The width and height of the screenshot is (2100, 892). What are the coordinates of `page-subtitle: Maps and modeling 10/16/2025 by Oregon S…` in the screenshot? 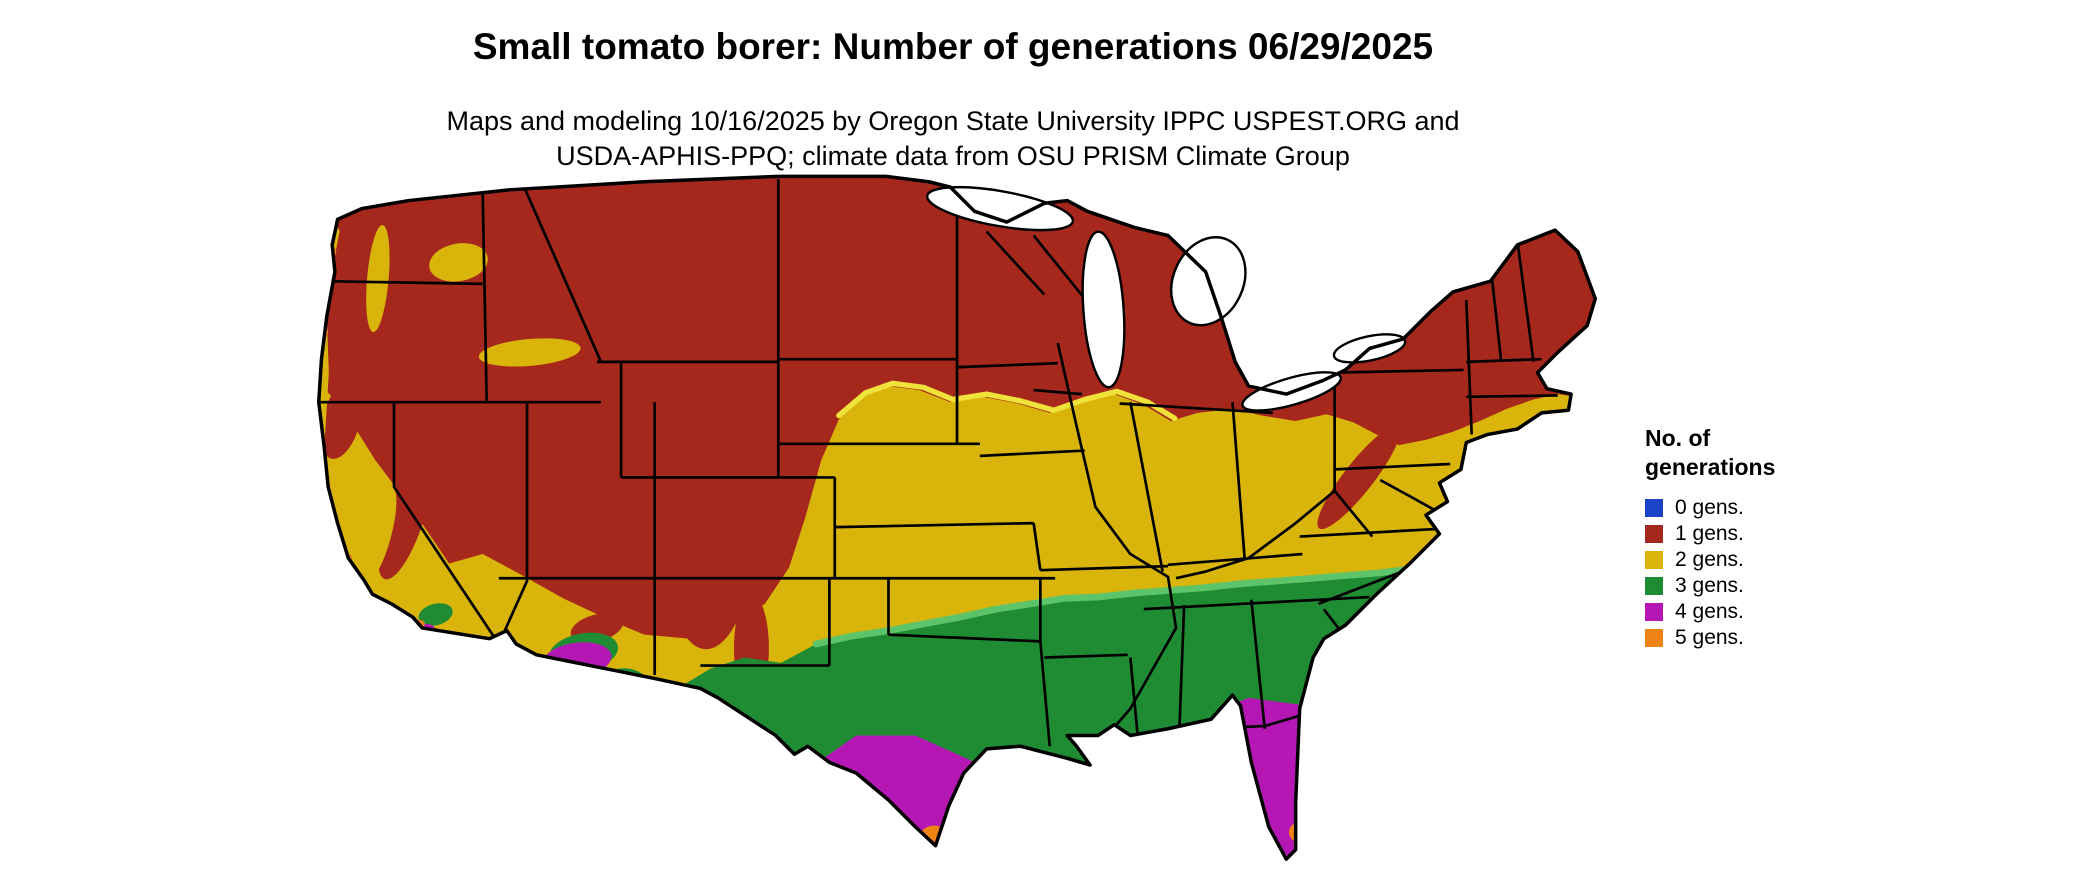 It's located at (953, 139).